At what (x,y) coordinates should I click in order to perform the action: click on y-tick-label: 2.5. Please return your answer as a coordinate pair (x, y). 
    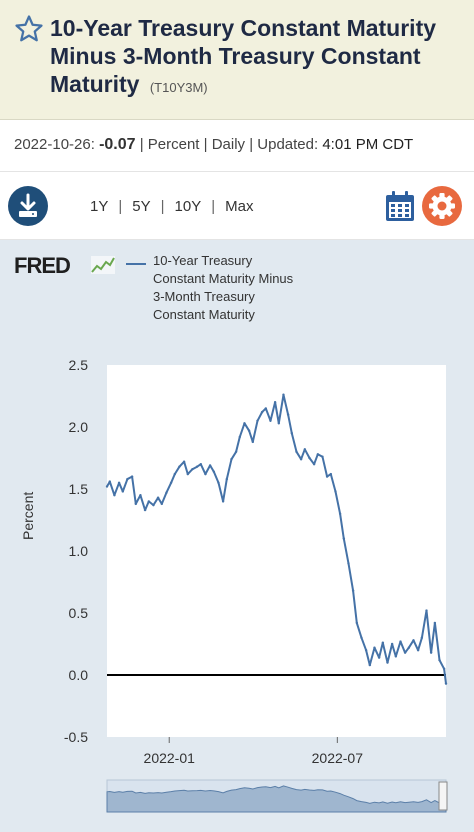
    Looking at the image, I should click on (79, 365).